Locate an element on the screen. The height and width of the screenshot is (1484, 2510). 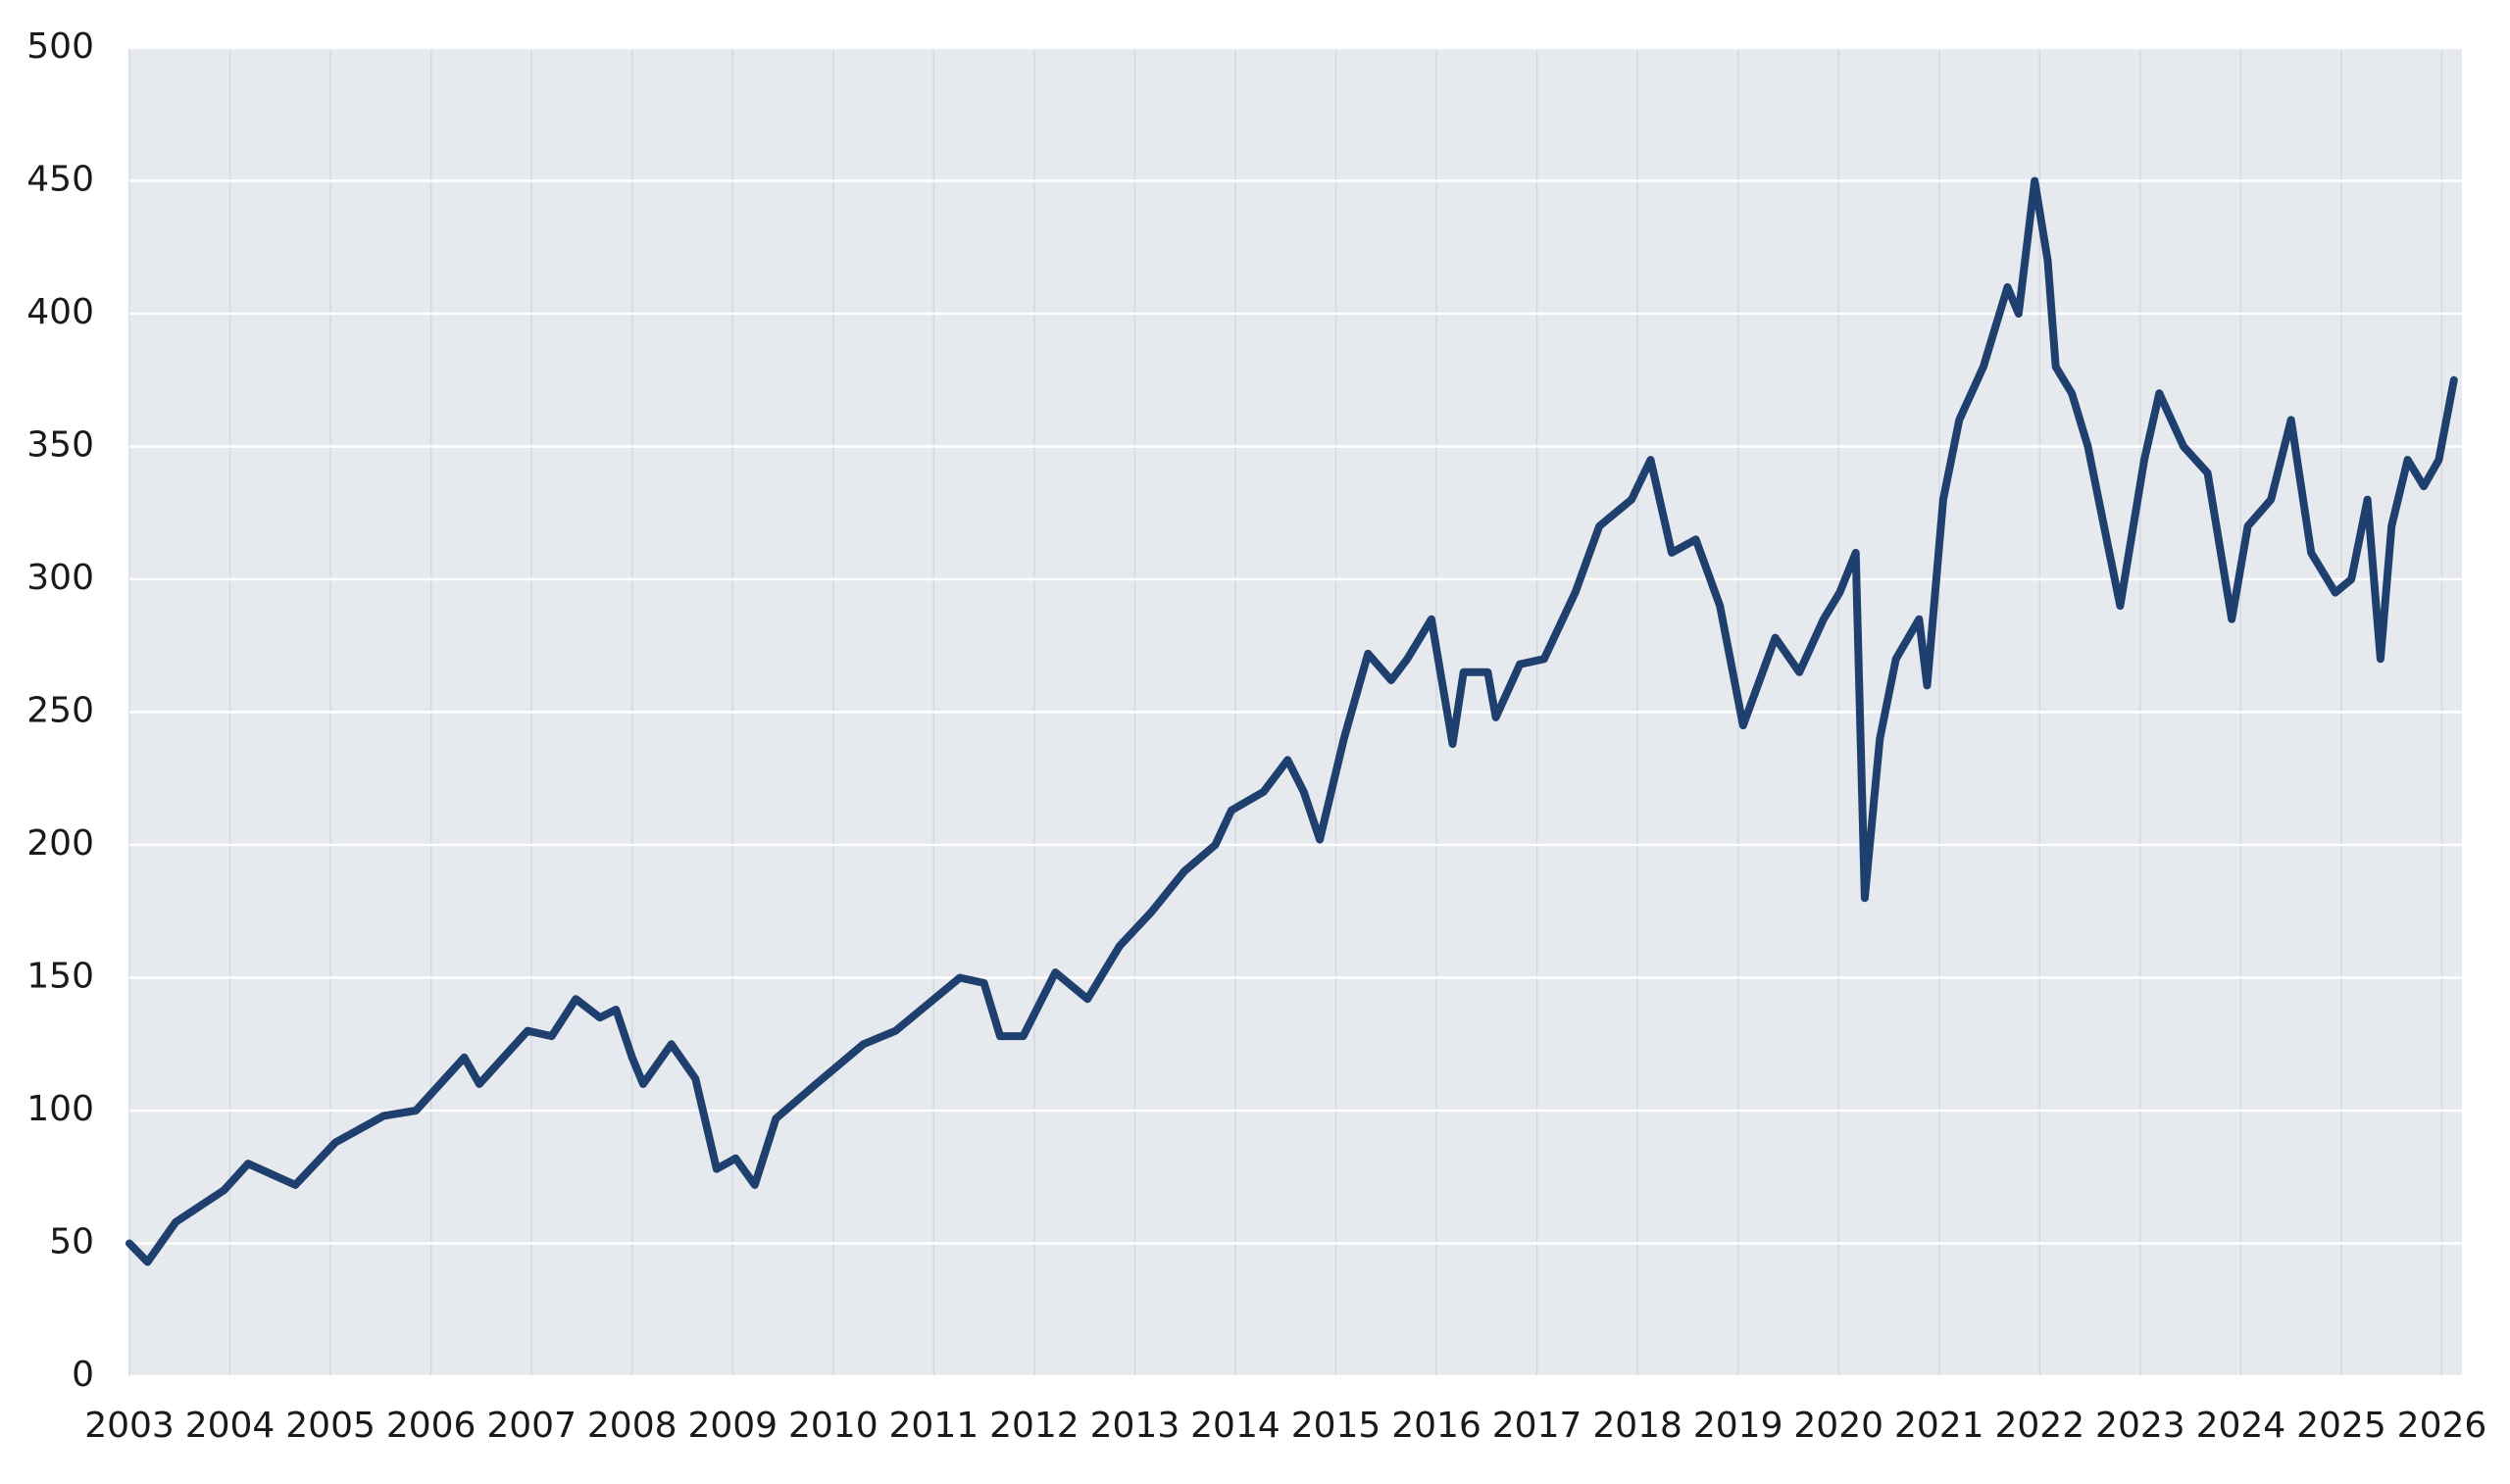
x-tick-label: 2013 is located at coordinates (1135, 1426).